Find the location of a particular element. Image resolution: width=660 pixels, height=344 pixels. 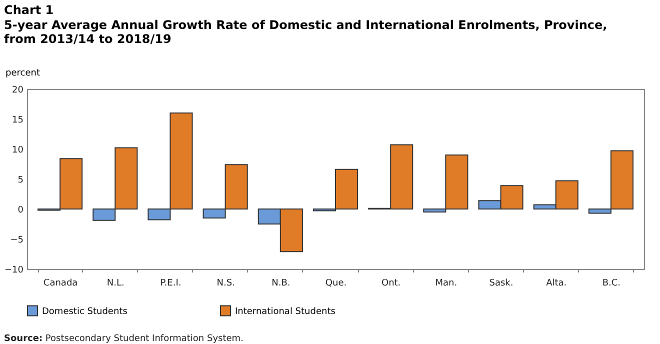

x-tick-label: N.L. is located at coordinates (115, 283).